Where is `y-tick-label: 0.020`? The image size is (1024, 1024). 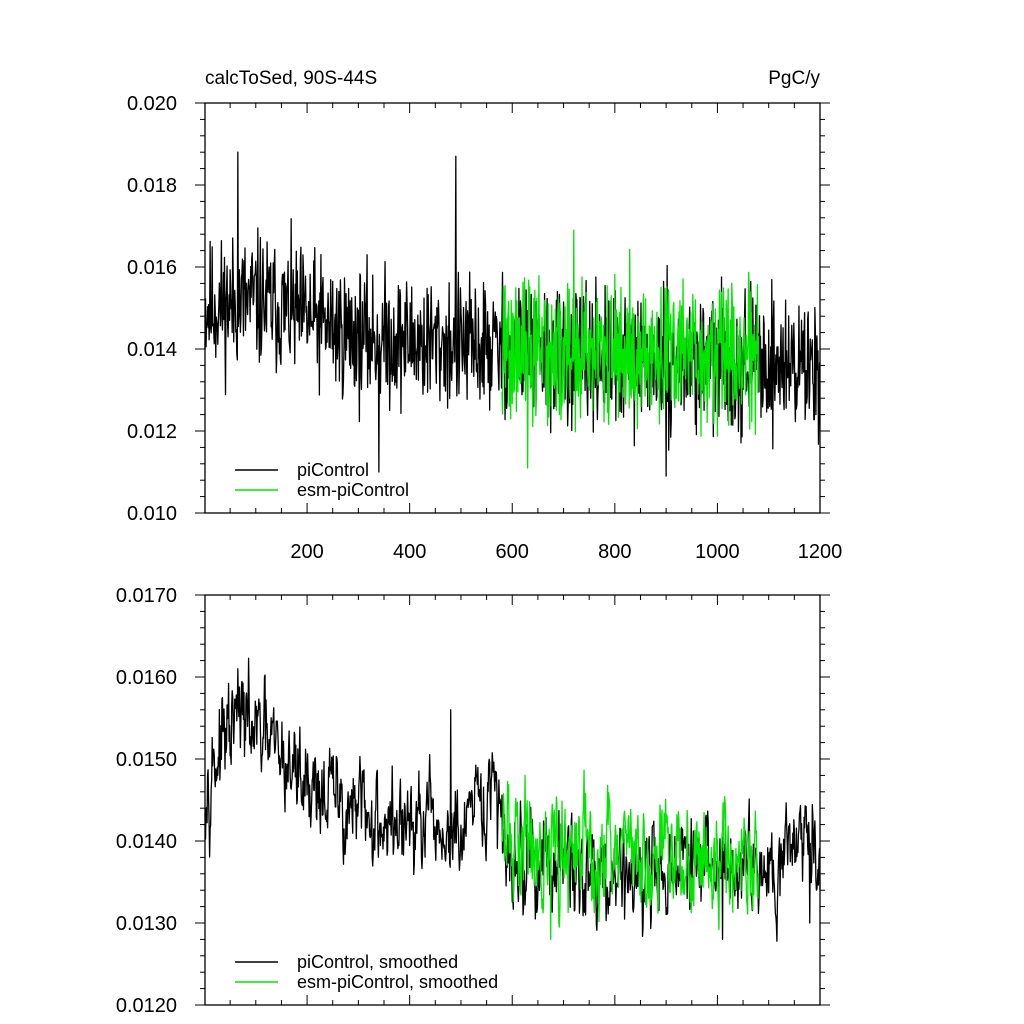 y-tick-label: 0.020 is located at coordinates (152, 104).